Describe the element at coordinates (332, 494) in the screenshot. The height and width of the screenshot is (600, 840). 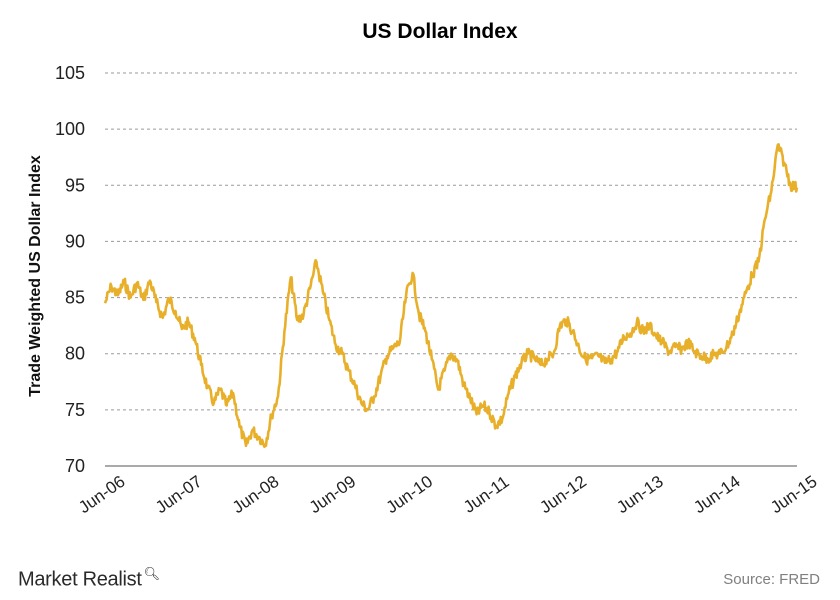
I see `x-tick-label: Jun-09` at that location.